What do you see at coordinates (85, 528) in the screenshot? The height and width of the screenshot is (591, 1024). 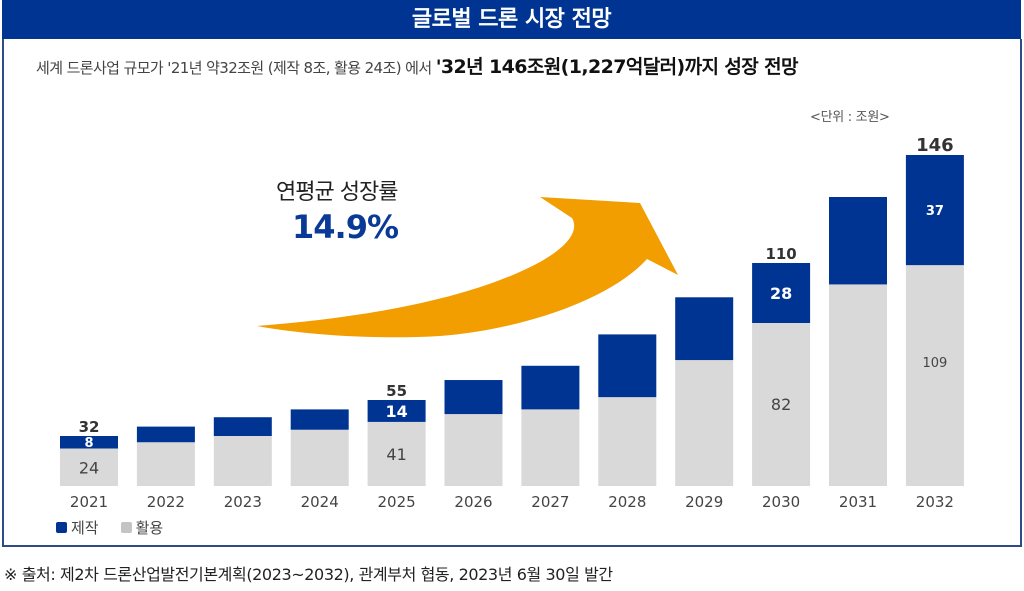 I see `legend-label: 제작` at bounding box center [85, 528].